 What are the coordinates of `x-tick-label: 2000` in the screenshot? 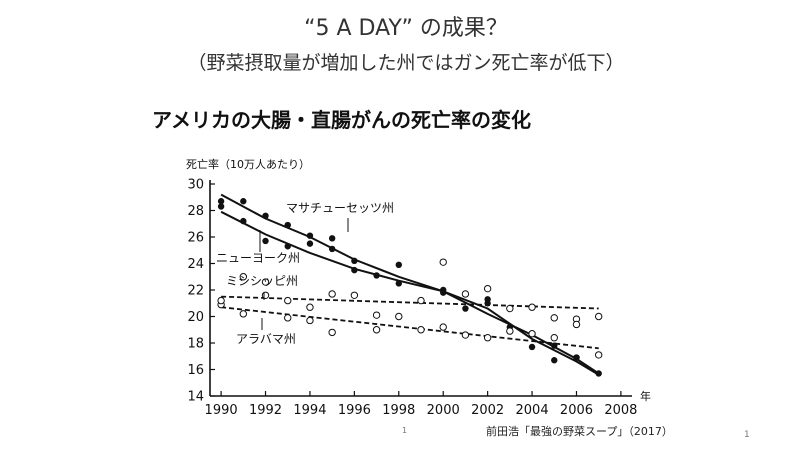 It's located at (443, 410).